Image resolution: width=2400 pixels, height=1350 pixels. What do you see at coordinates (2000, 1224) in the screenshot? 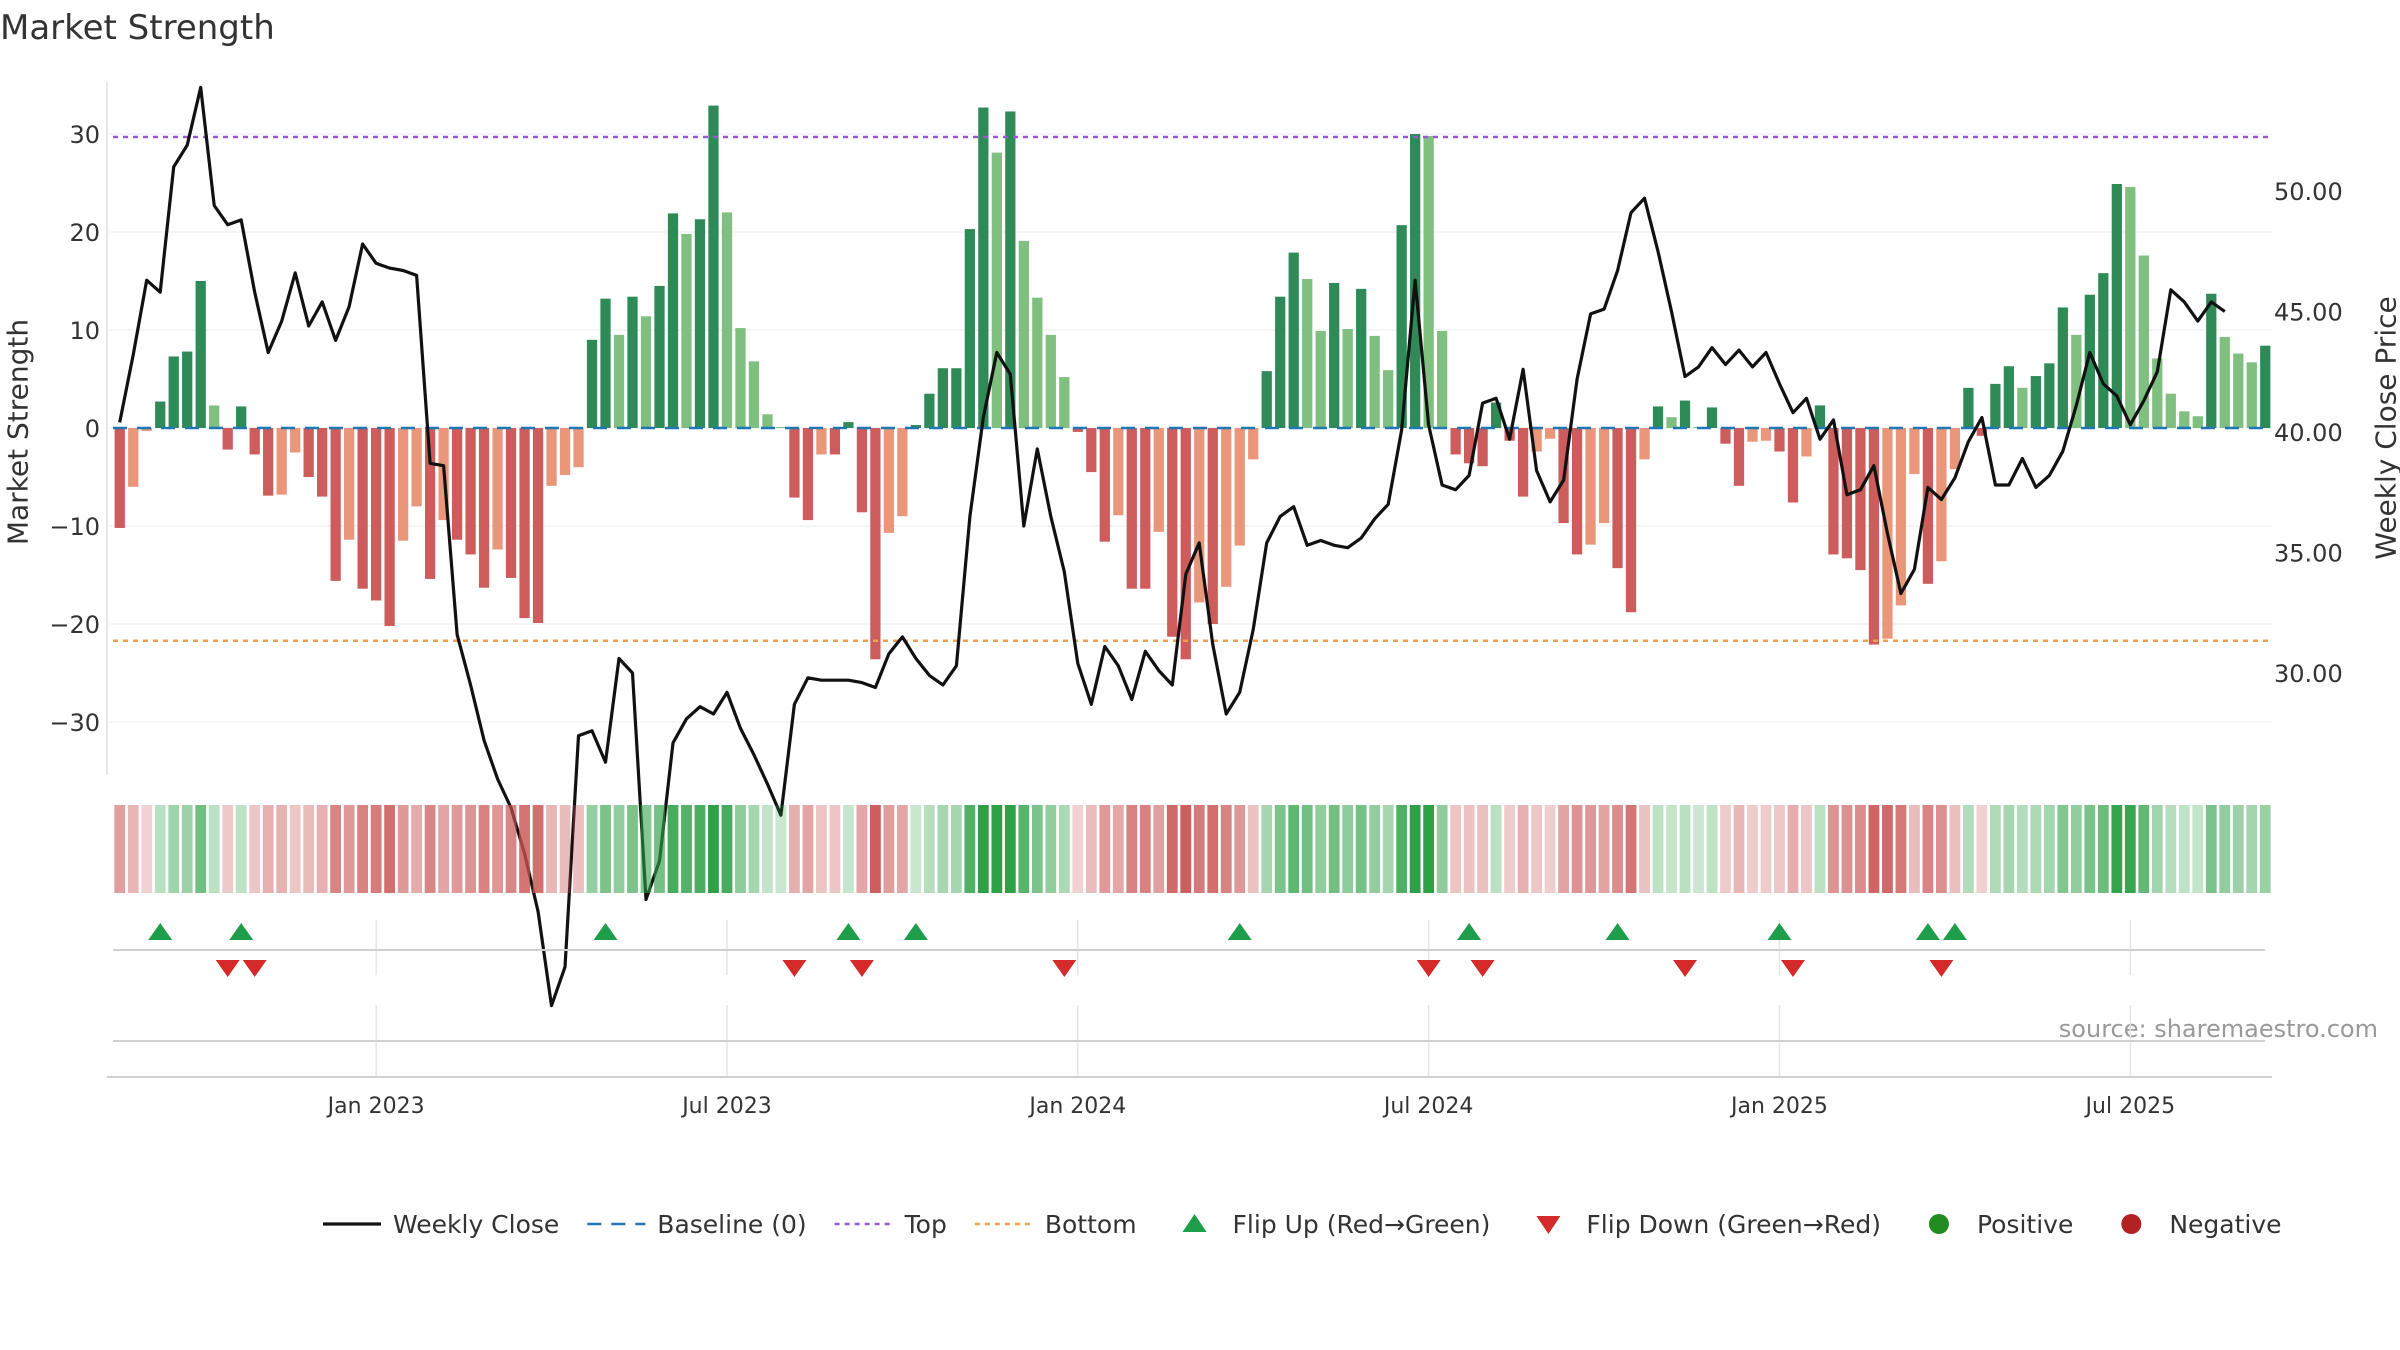
I see `legend-item: Positive` at bounding box center [2000, 1224].